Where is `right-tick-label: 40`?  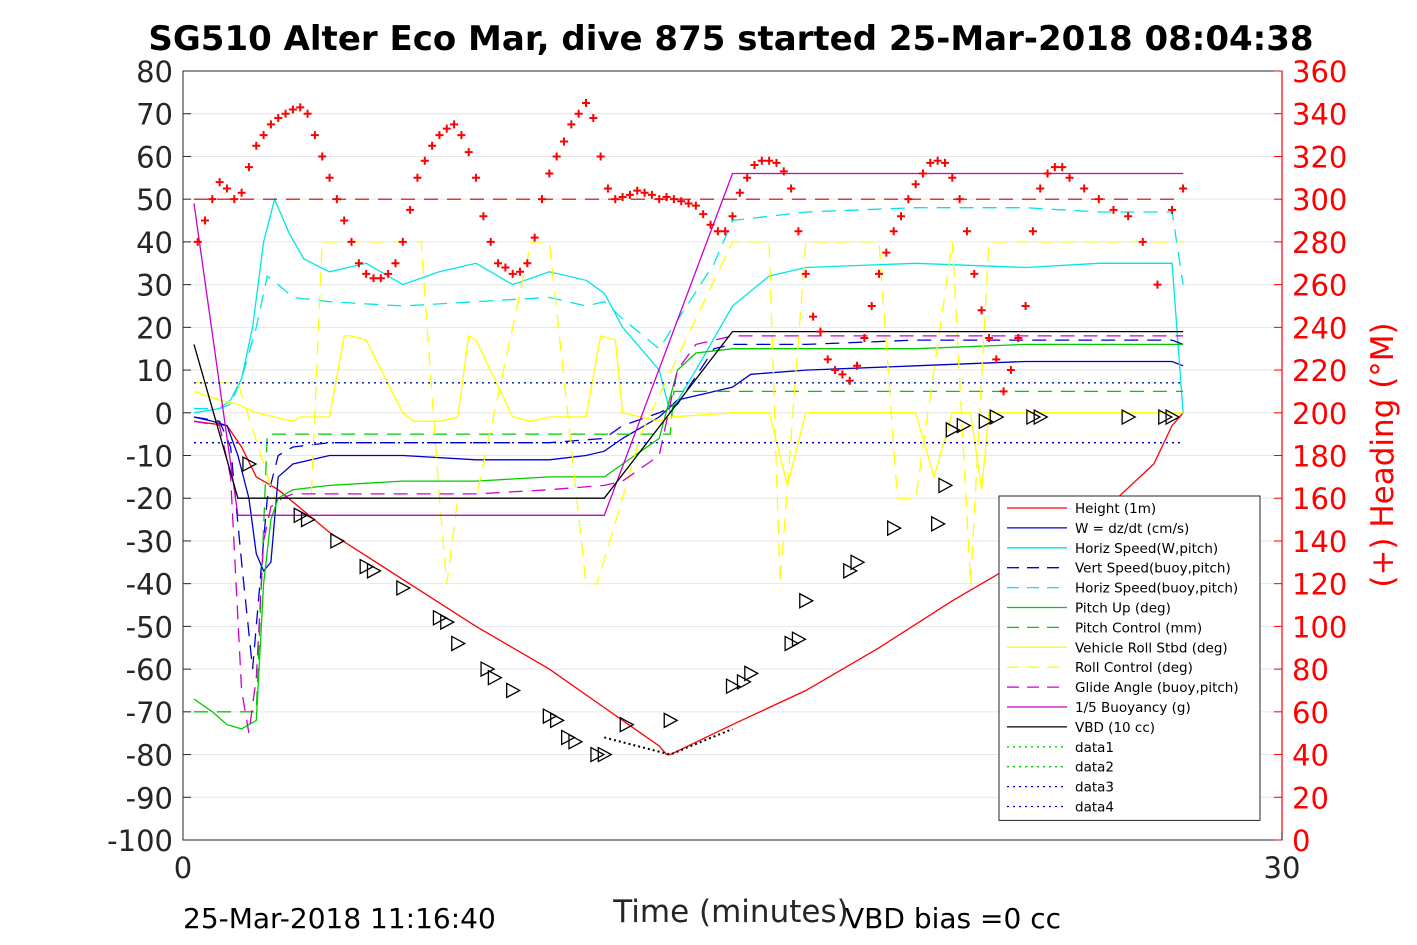
right-tick-label: 40 is located at coordinates (1310, 756).